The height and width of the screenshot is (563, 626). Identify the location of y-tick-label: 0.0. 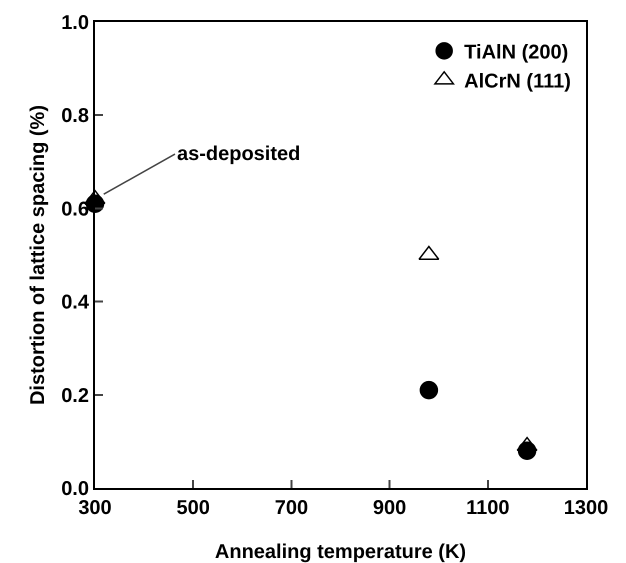
(75, 489).